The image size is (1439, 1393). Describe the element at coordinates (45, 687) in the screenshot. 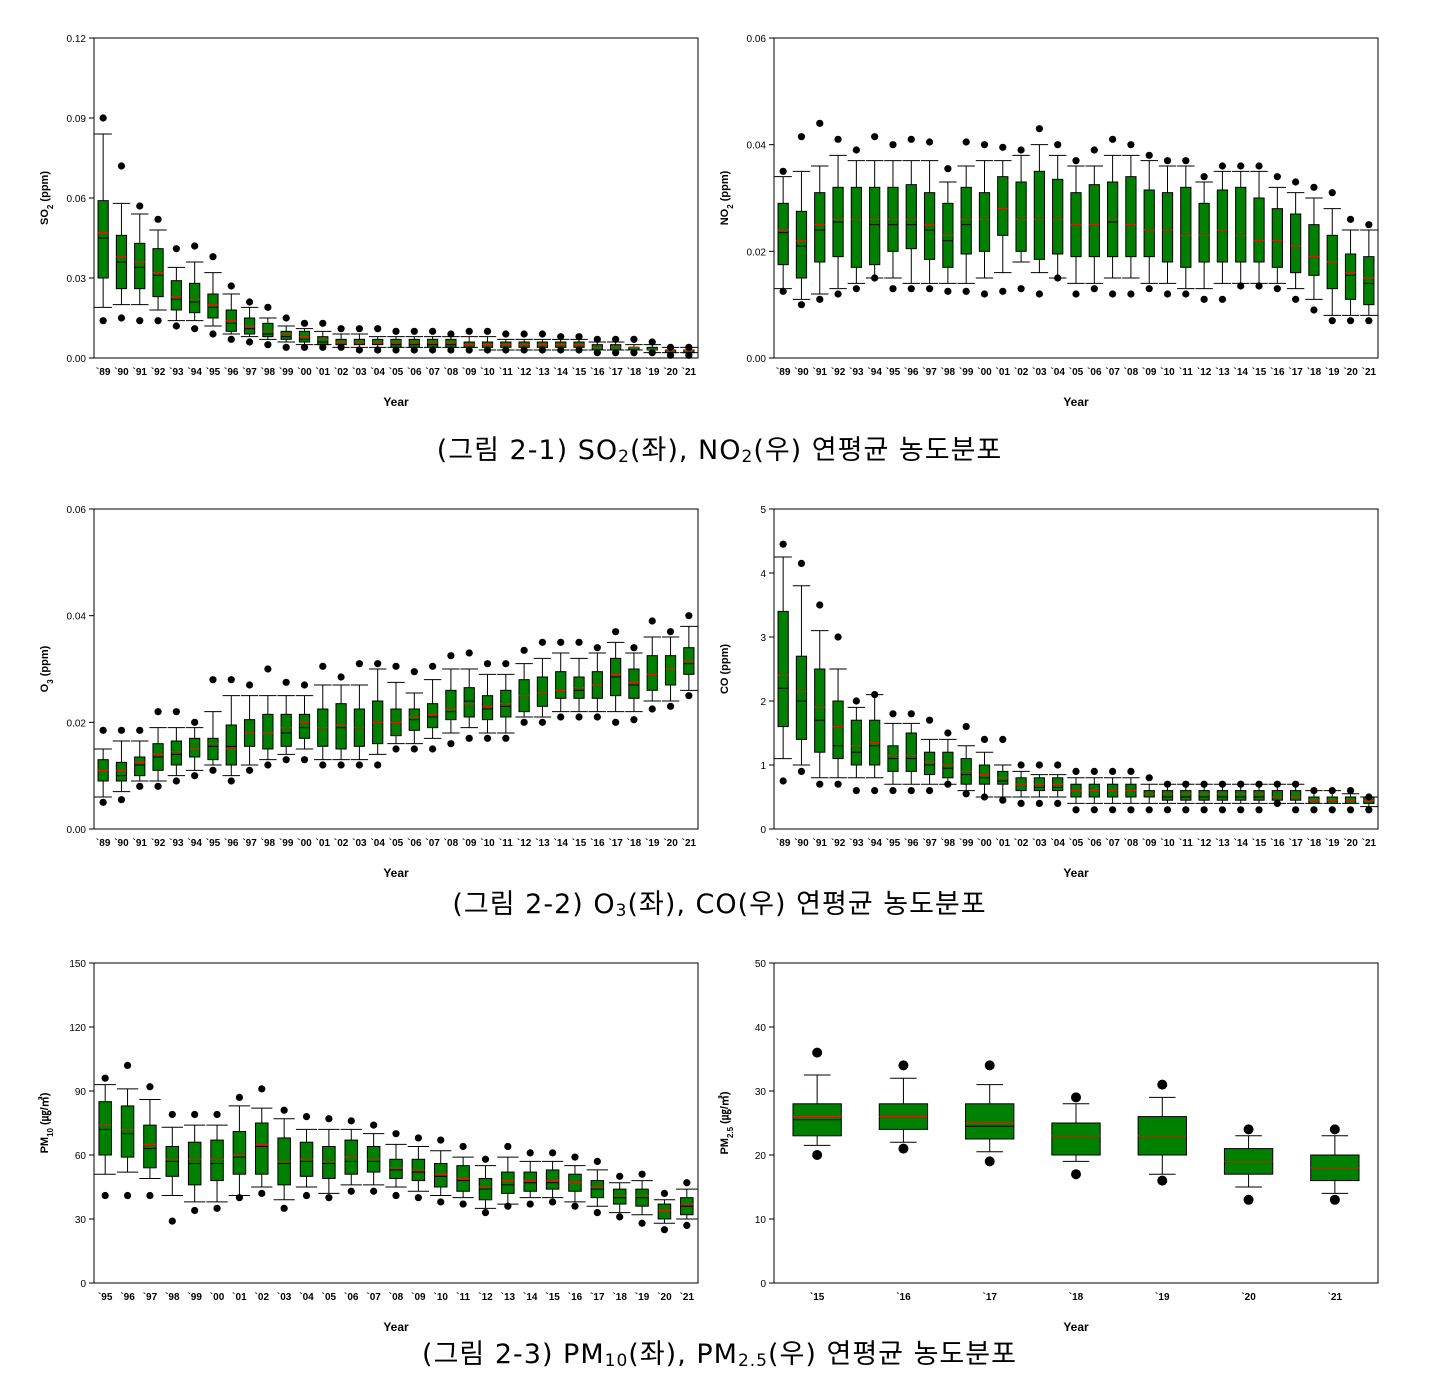

I see `y-axis-title-main: O` at that location.